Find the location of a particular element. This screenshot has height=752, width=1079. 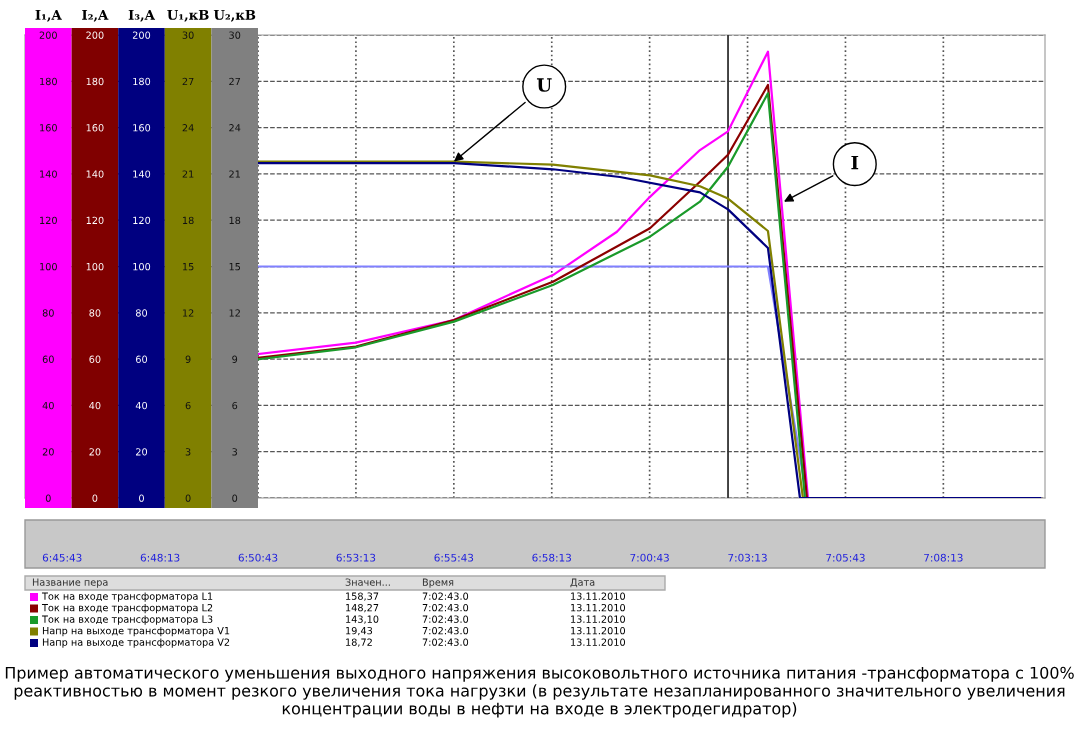

x-tick-label: 6:55:43 is located at coordinates (454, 557).